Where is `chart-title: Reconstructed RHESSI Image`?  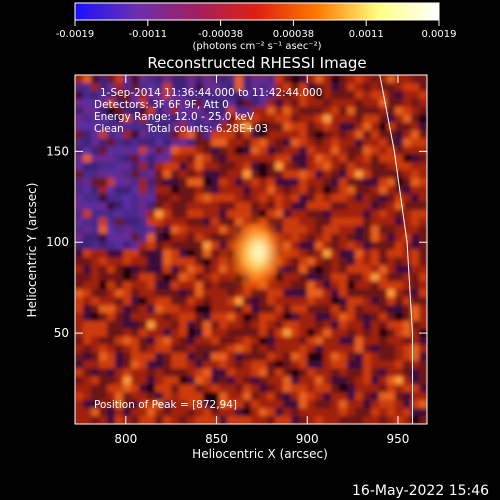
chart-title: Reconstructed RHESSI Image is located at coordinates (256, 63).